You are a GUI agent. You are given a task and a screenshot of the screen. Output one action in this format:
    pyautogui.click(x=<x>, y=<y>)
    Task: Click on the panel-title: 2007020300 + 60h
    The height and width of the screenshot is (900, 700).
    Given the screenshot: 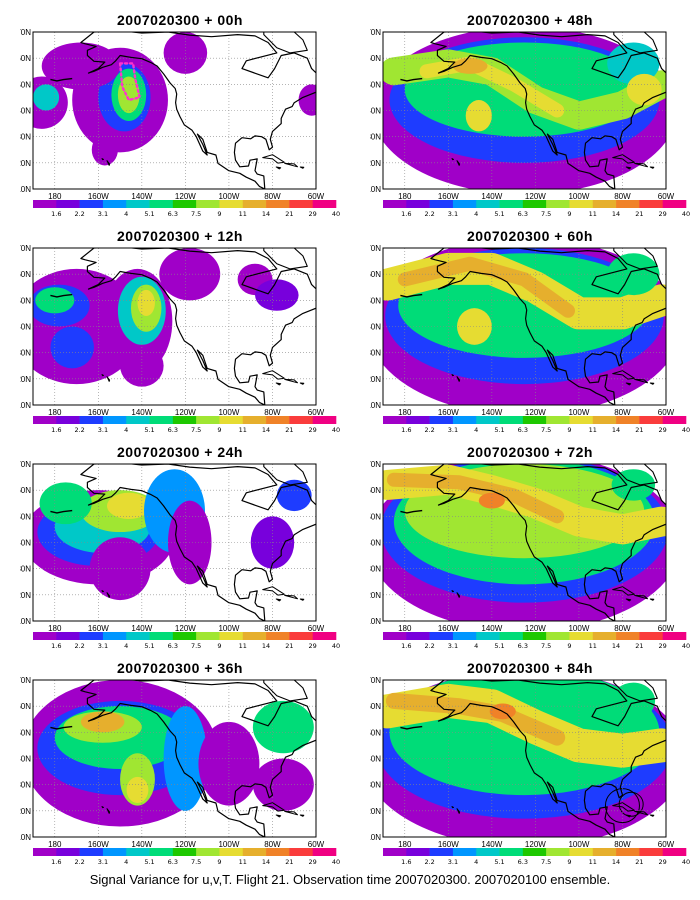 What is the action you would take?
    pyautogui.click(x=530, y=236)
    